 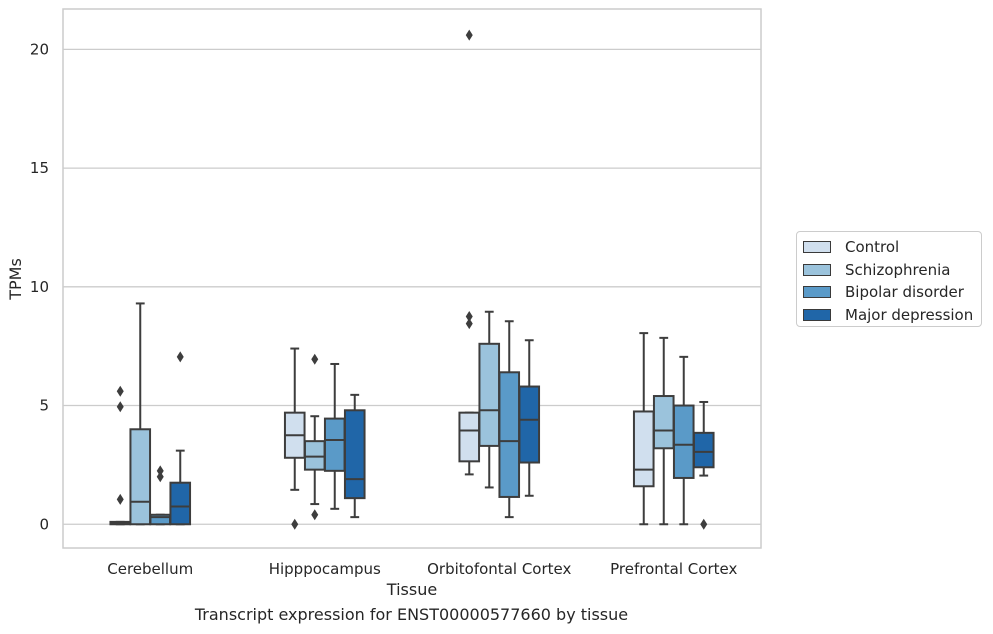 I want to click on y-tick-labels: 0 5 10 15 20, so click(x=39, y=286).